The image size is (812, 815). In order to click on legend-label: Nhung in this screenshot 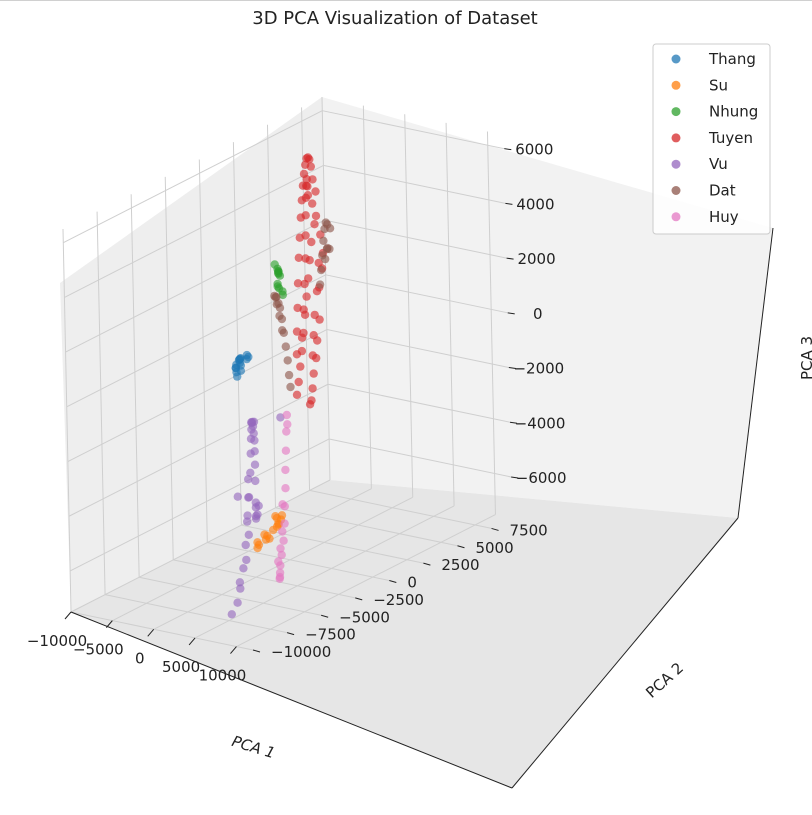, I will do `click(733, 112)`.